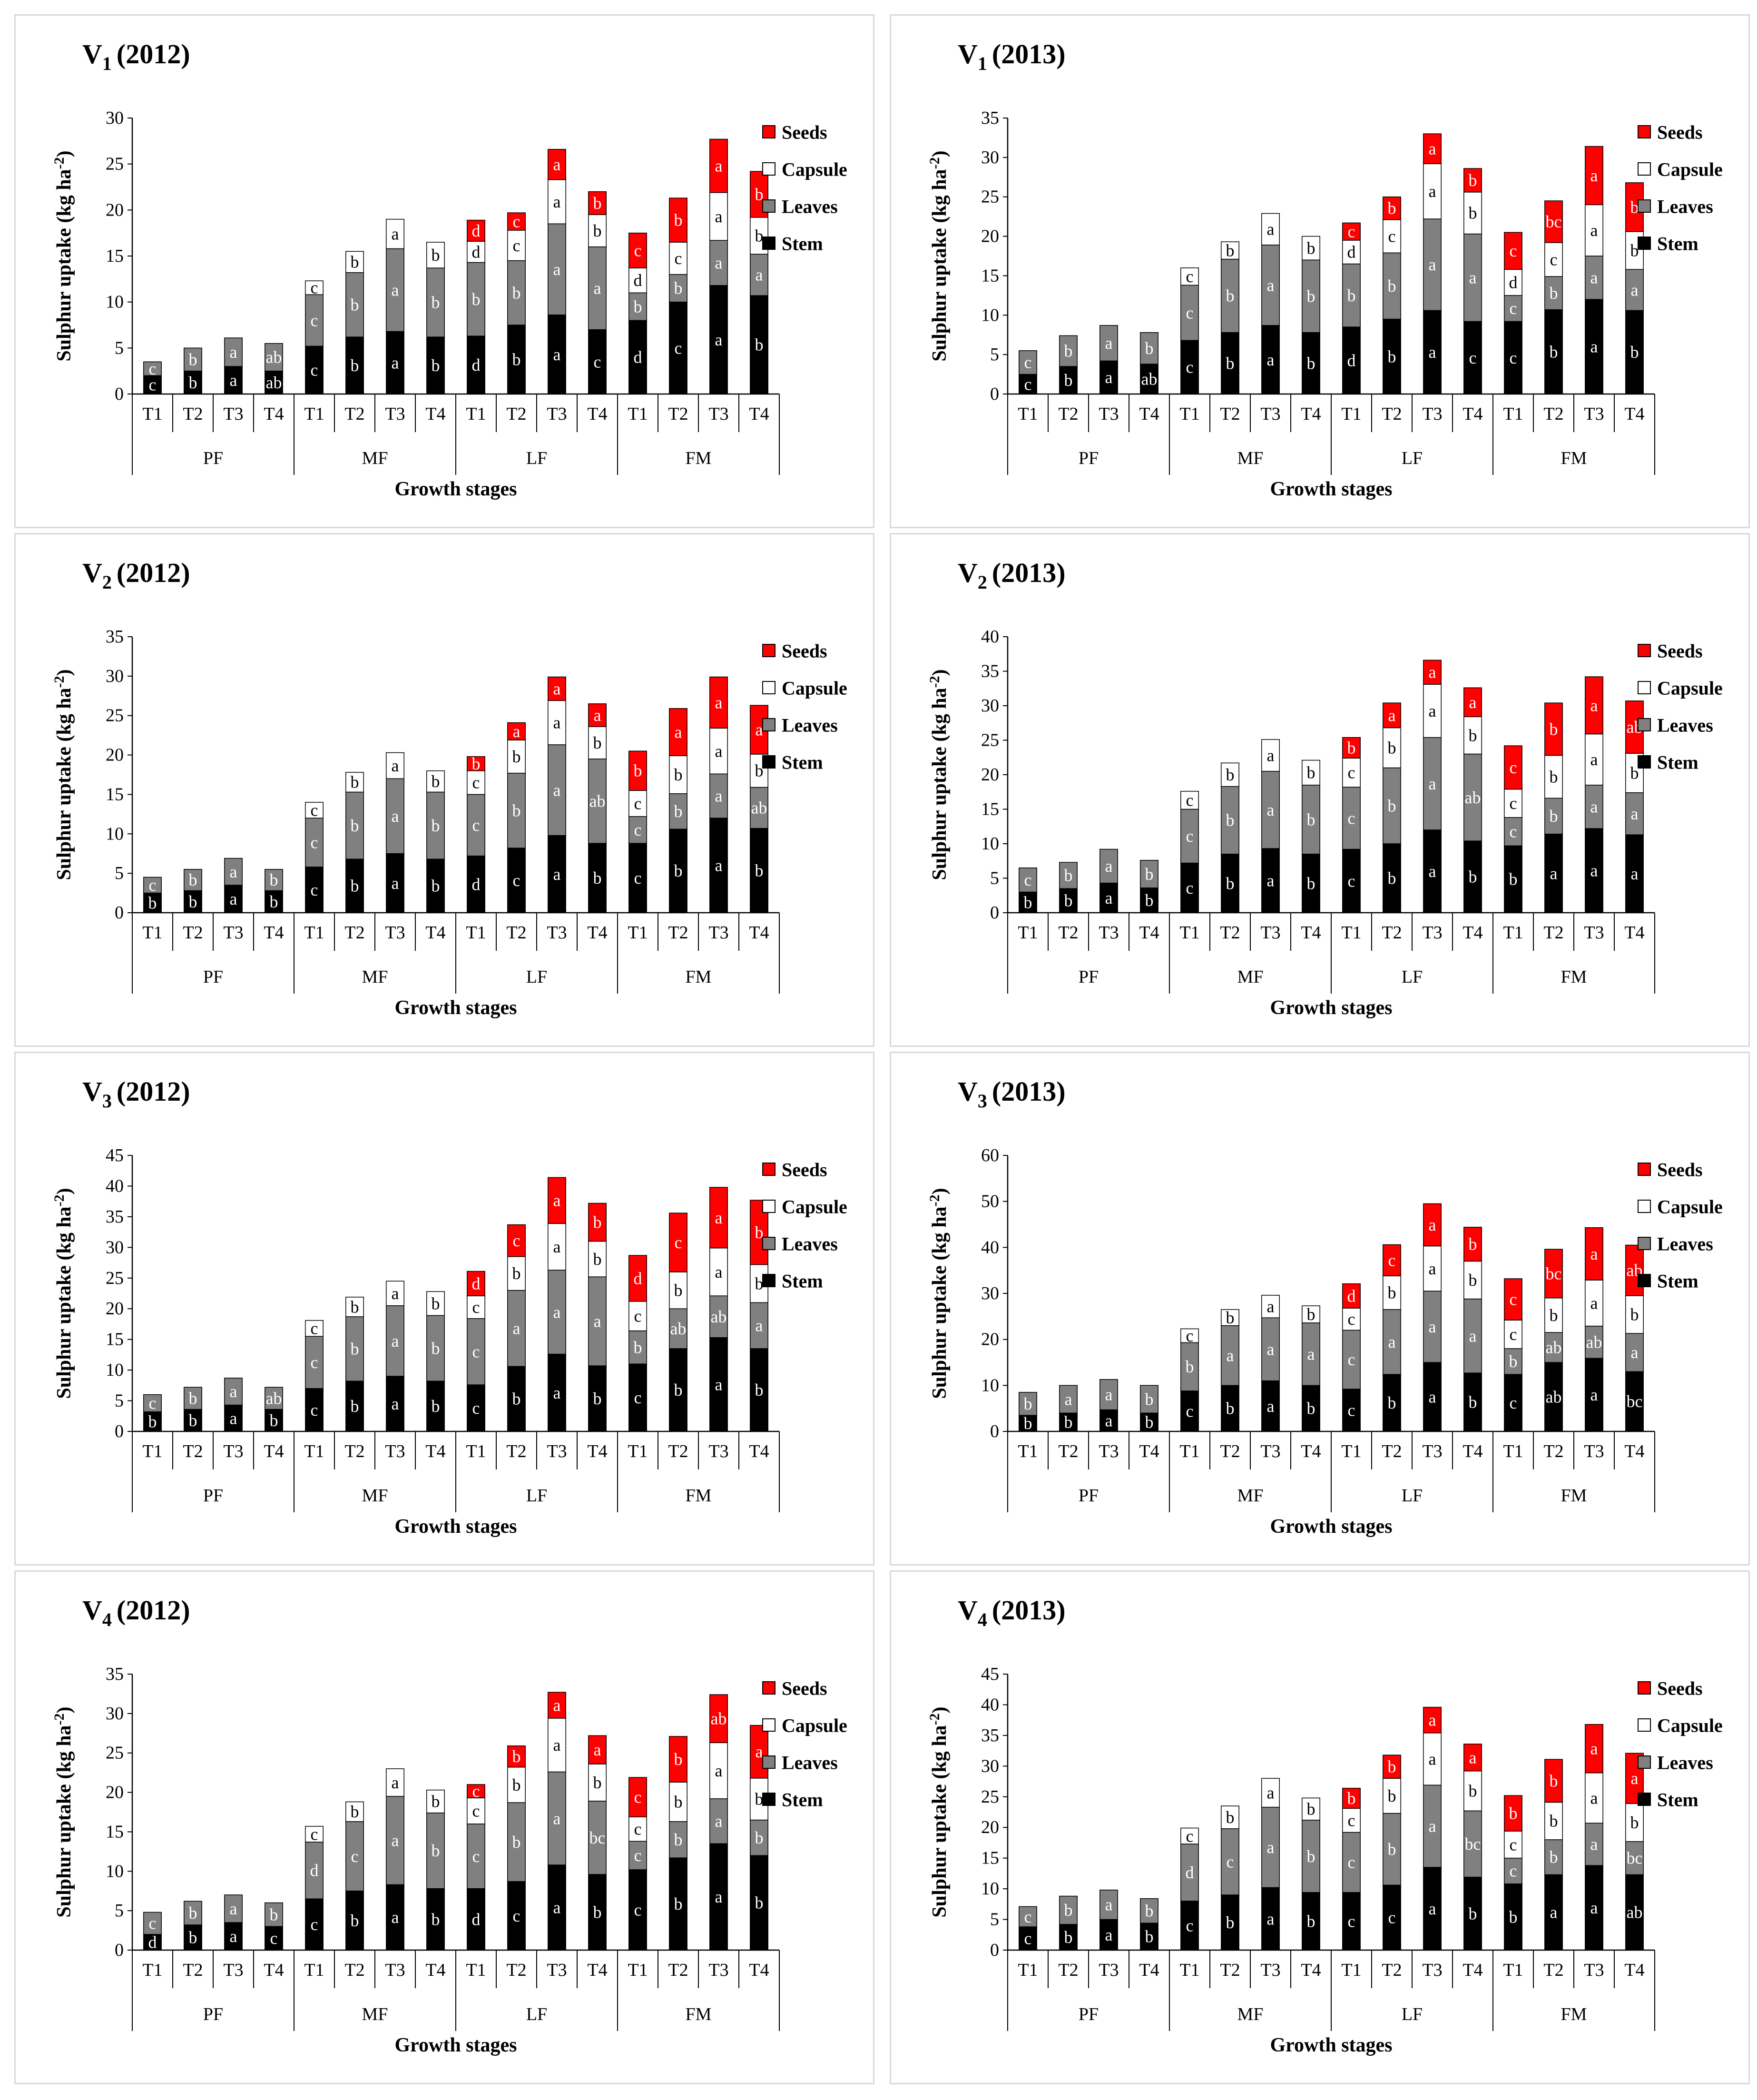 The height and width of the screenshot is (2100, 1757). I want to click on legend-swatch-leaves, so click(1645, 1762).